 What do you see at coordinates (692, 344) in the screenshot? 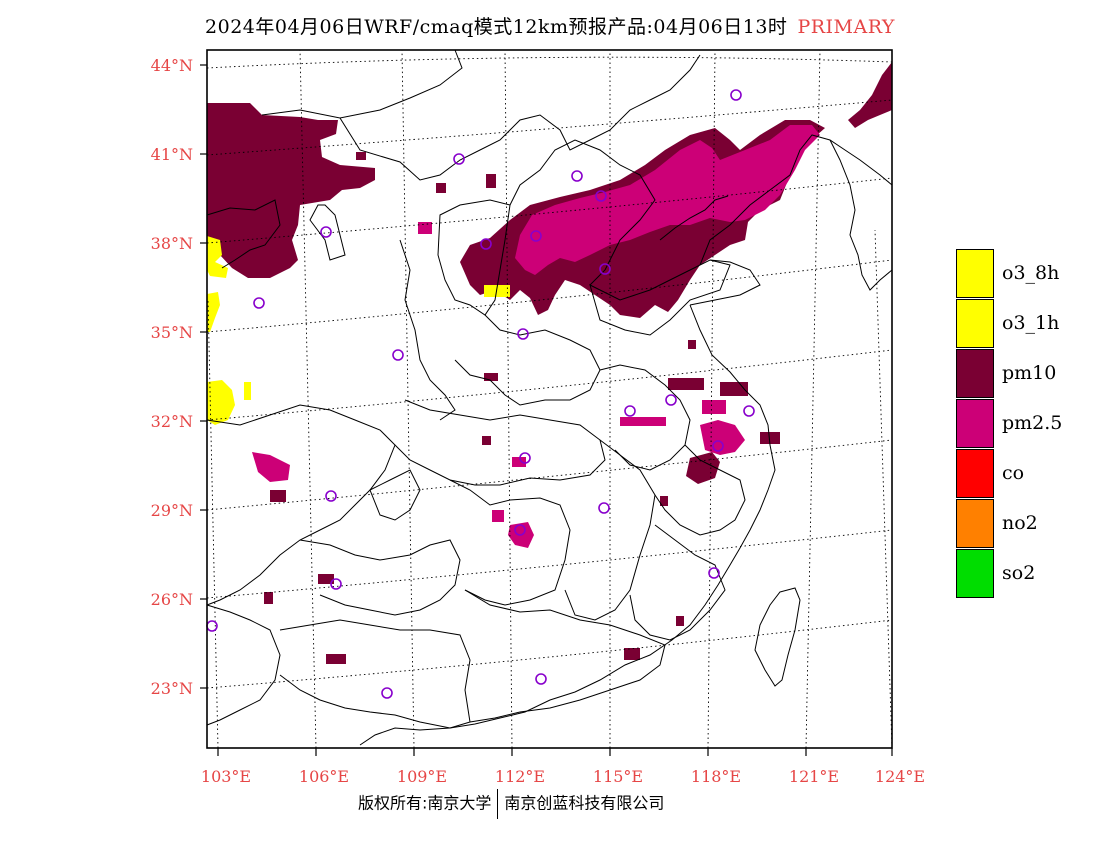
I see `pm10-spot-henan` at bounding box center [692, 344].